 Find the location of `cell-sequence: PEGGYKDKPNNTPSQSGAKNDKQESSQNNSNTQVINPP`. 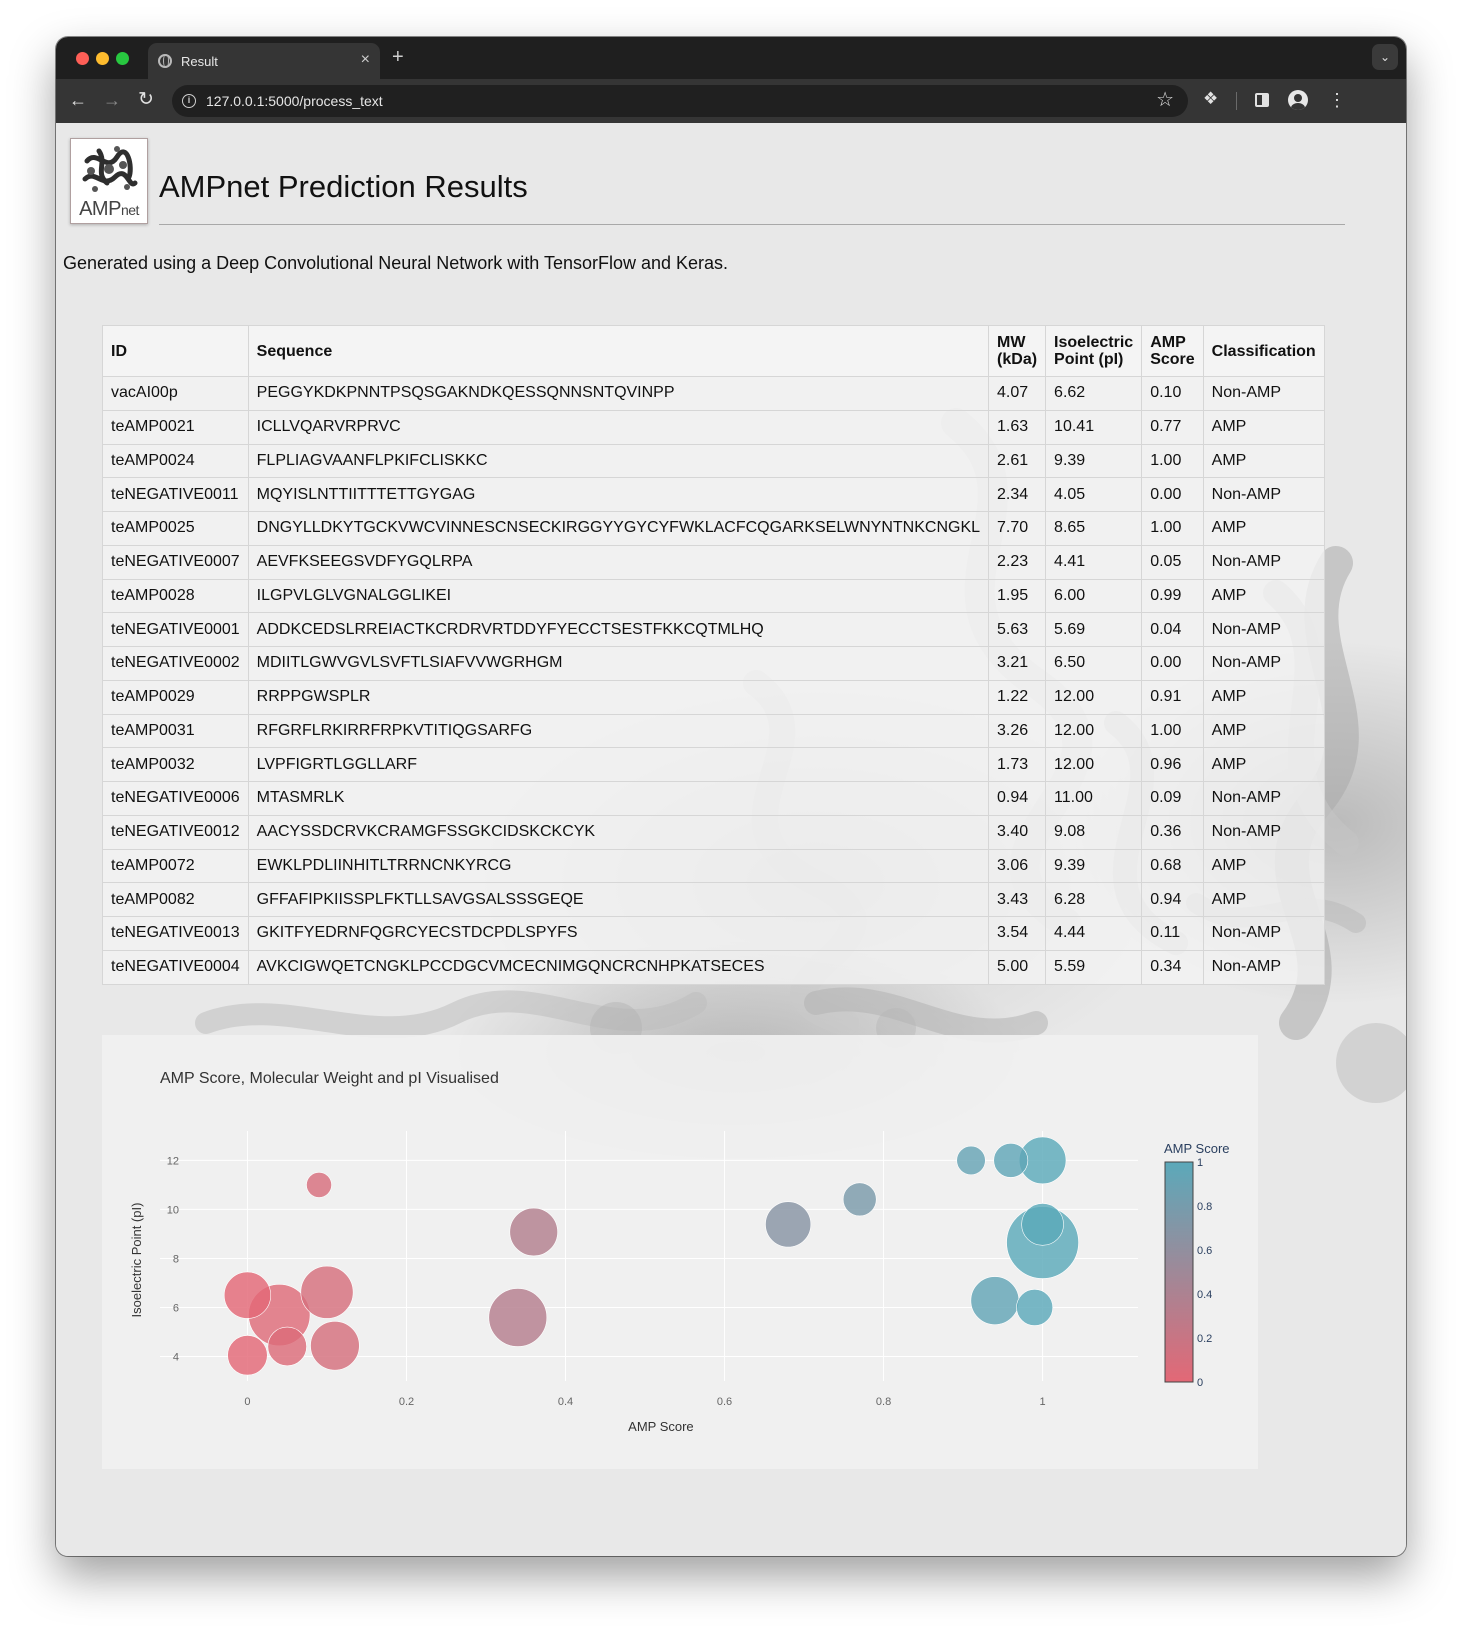

cell-sequence: PEGGYKDKPNNTPSQSGAKNDKQESSQNNSNTQVINPP is located at coordinates (618, 393).